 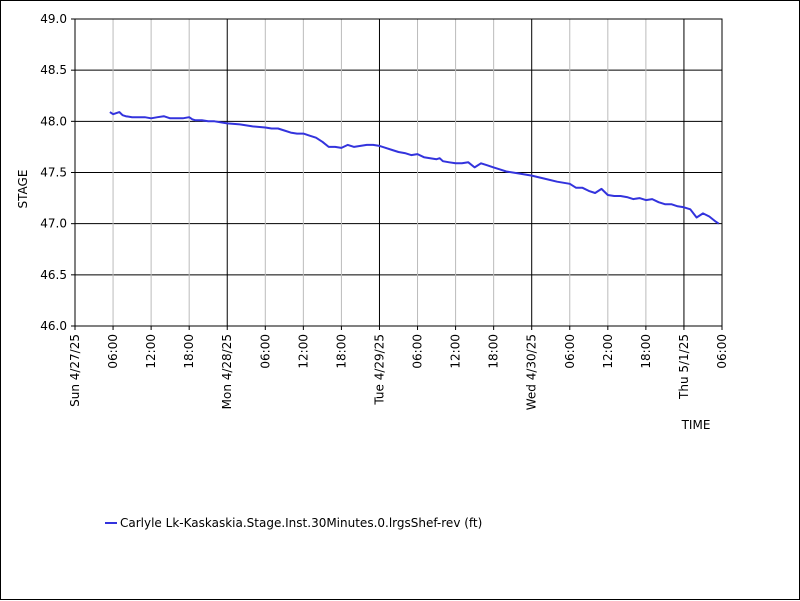 I want to click on y-tick-label: 49.0, so click(x=53, y=19).